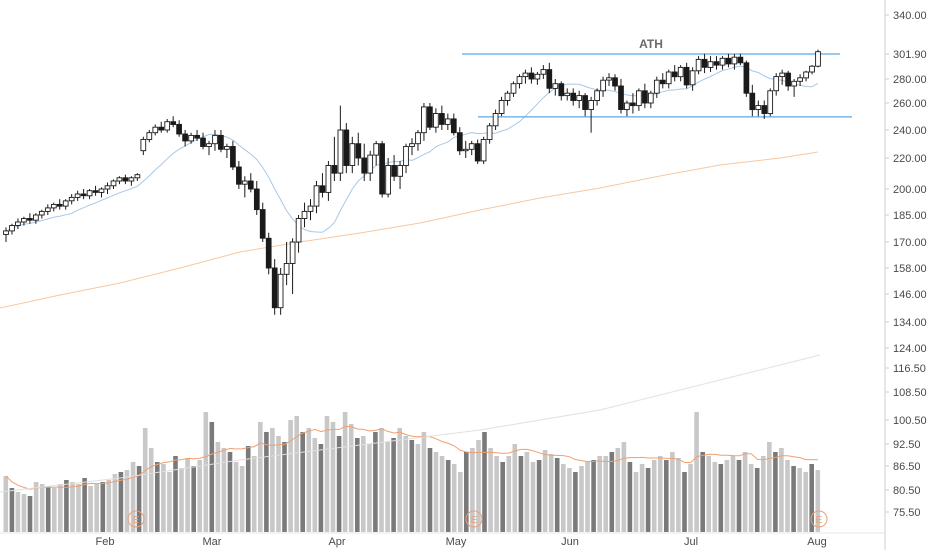 The image size is (932, 555). I want to click on earnings-marker: E, so click(819, 519).